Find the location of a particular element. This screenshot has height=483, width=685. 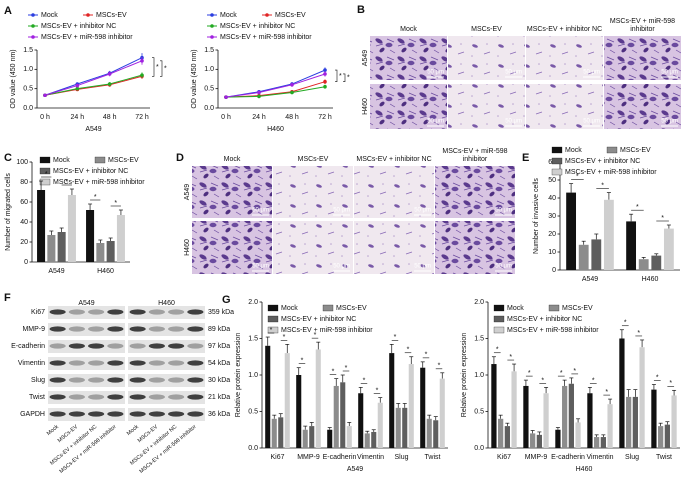

y-tick-label: 80 is located at coordinates (24, 182).